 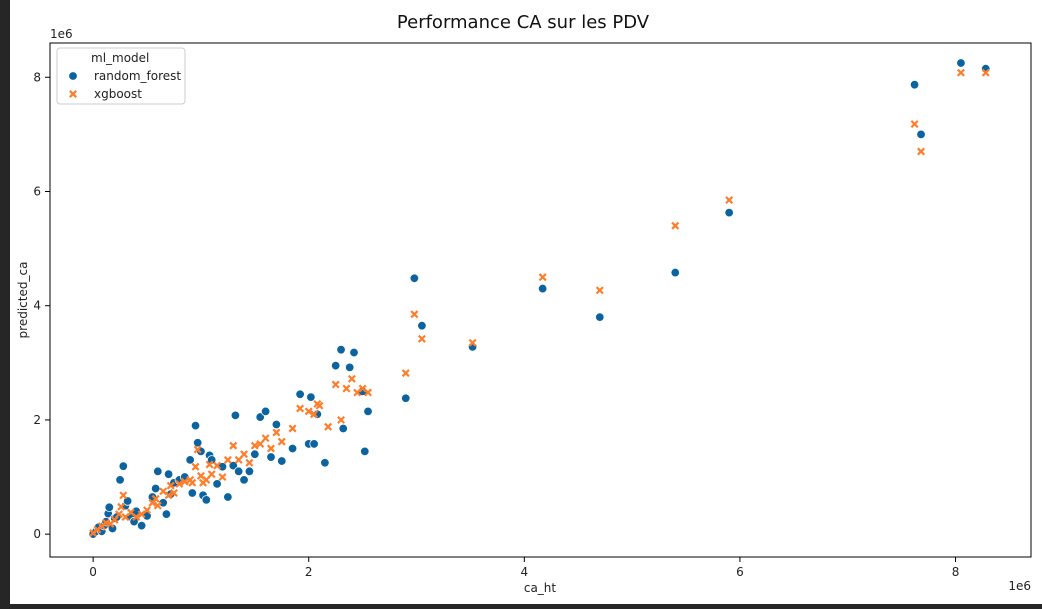 I want to click on y-axis-label: predicted_ca, so click(x=23, y=300).